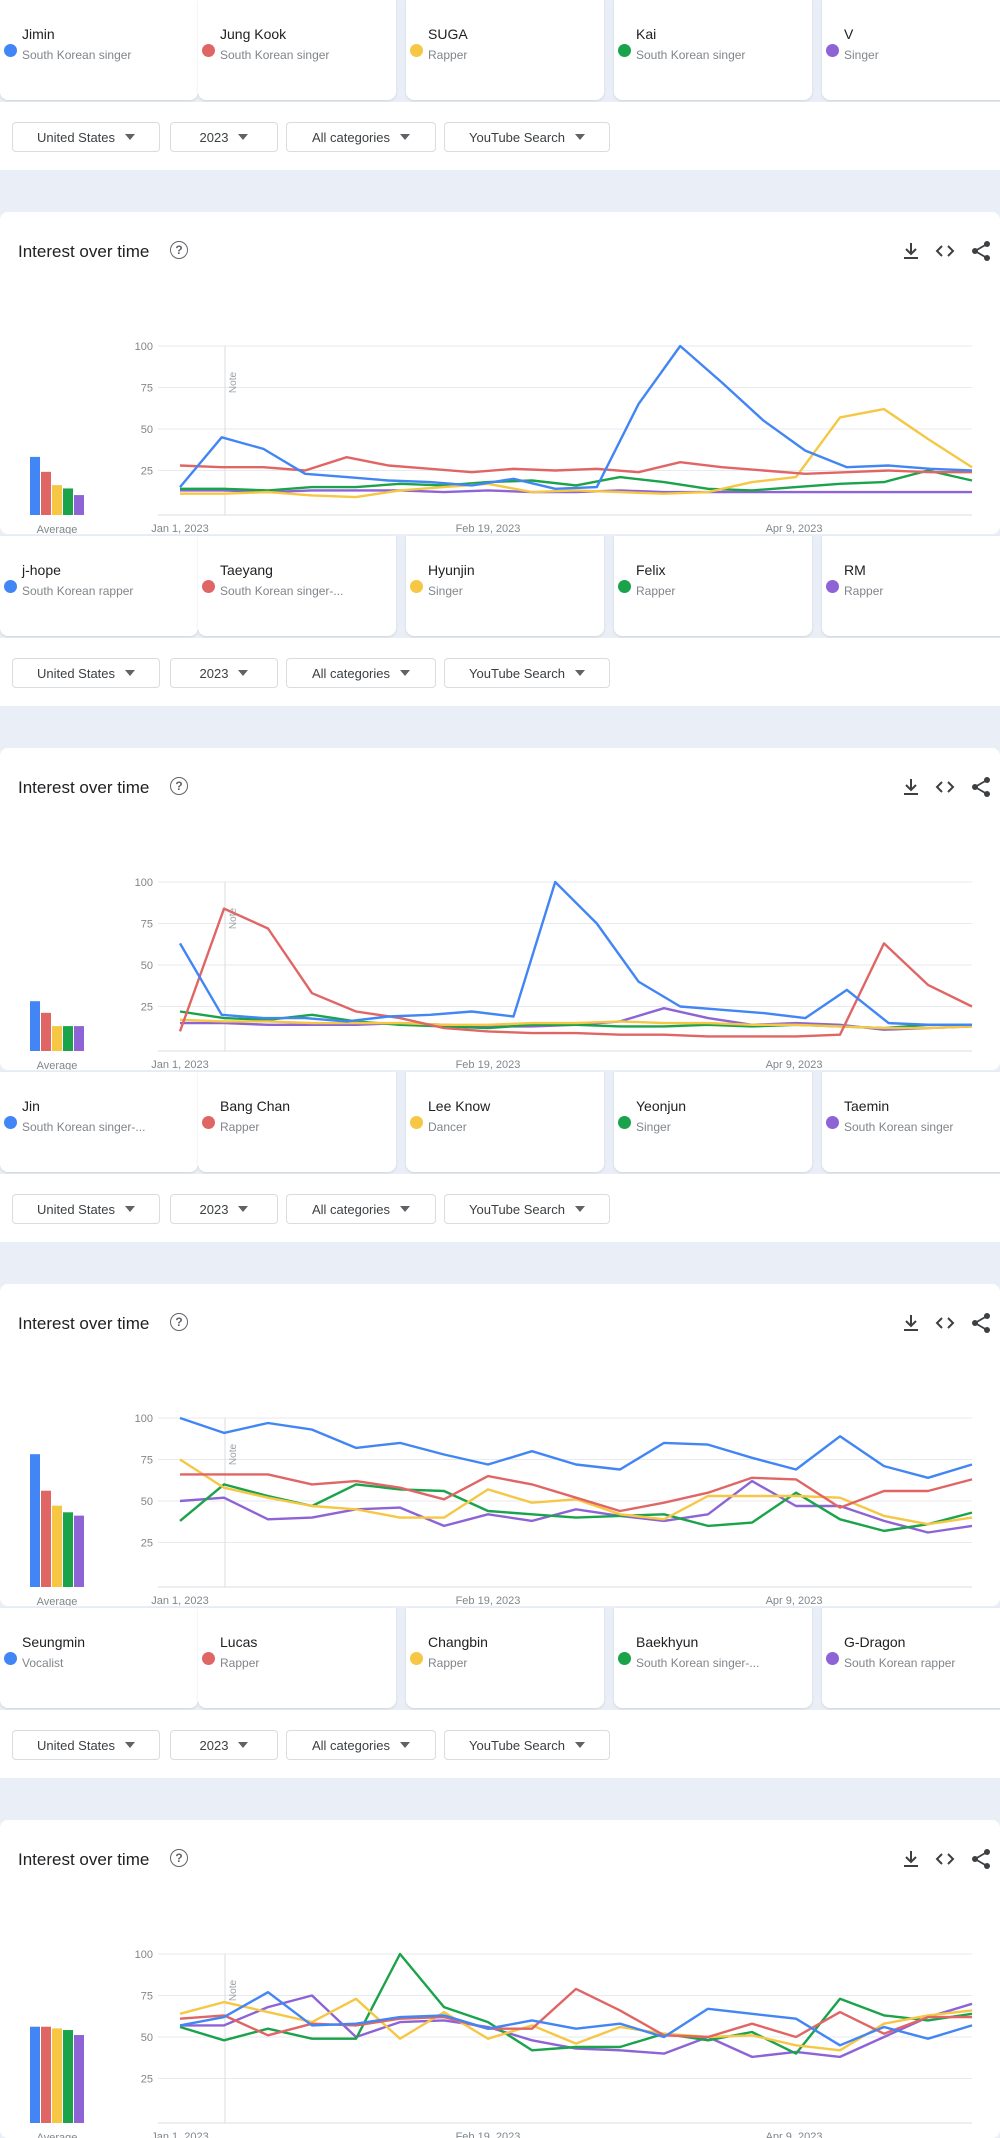 This screenshot has height=2138, width=1000. I want to click on term-name: j-hope, so click(41, 570).